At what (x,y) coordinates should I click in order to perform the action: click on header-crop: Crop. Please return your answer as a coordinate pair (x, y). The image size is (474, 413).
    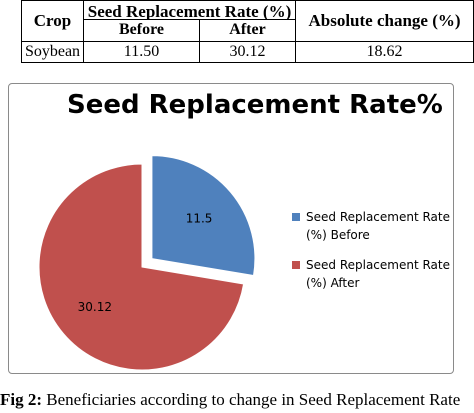
    Looking at the image, I should click on (52, 21).